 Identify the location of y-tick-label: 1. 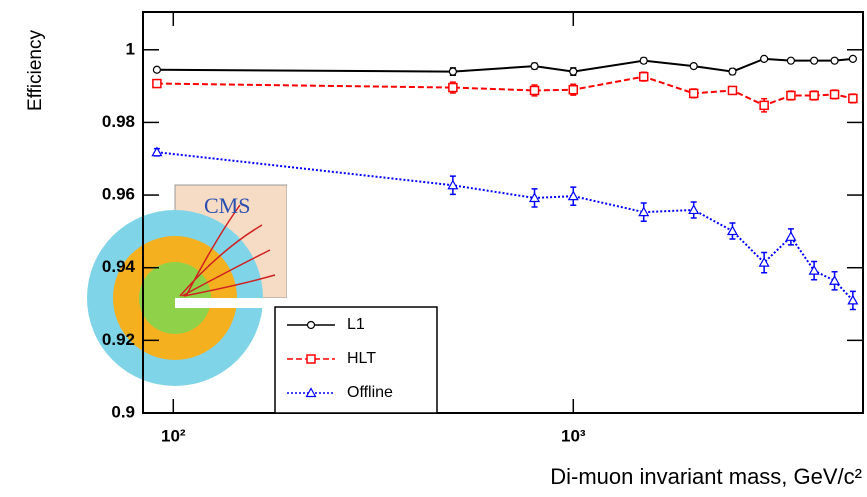
(130, 48).